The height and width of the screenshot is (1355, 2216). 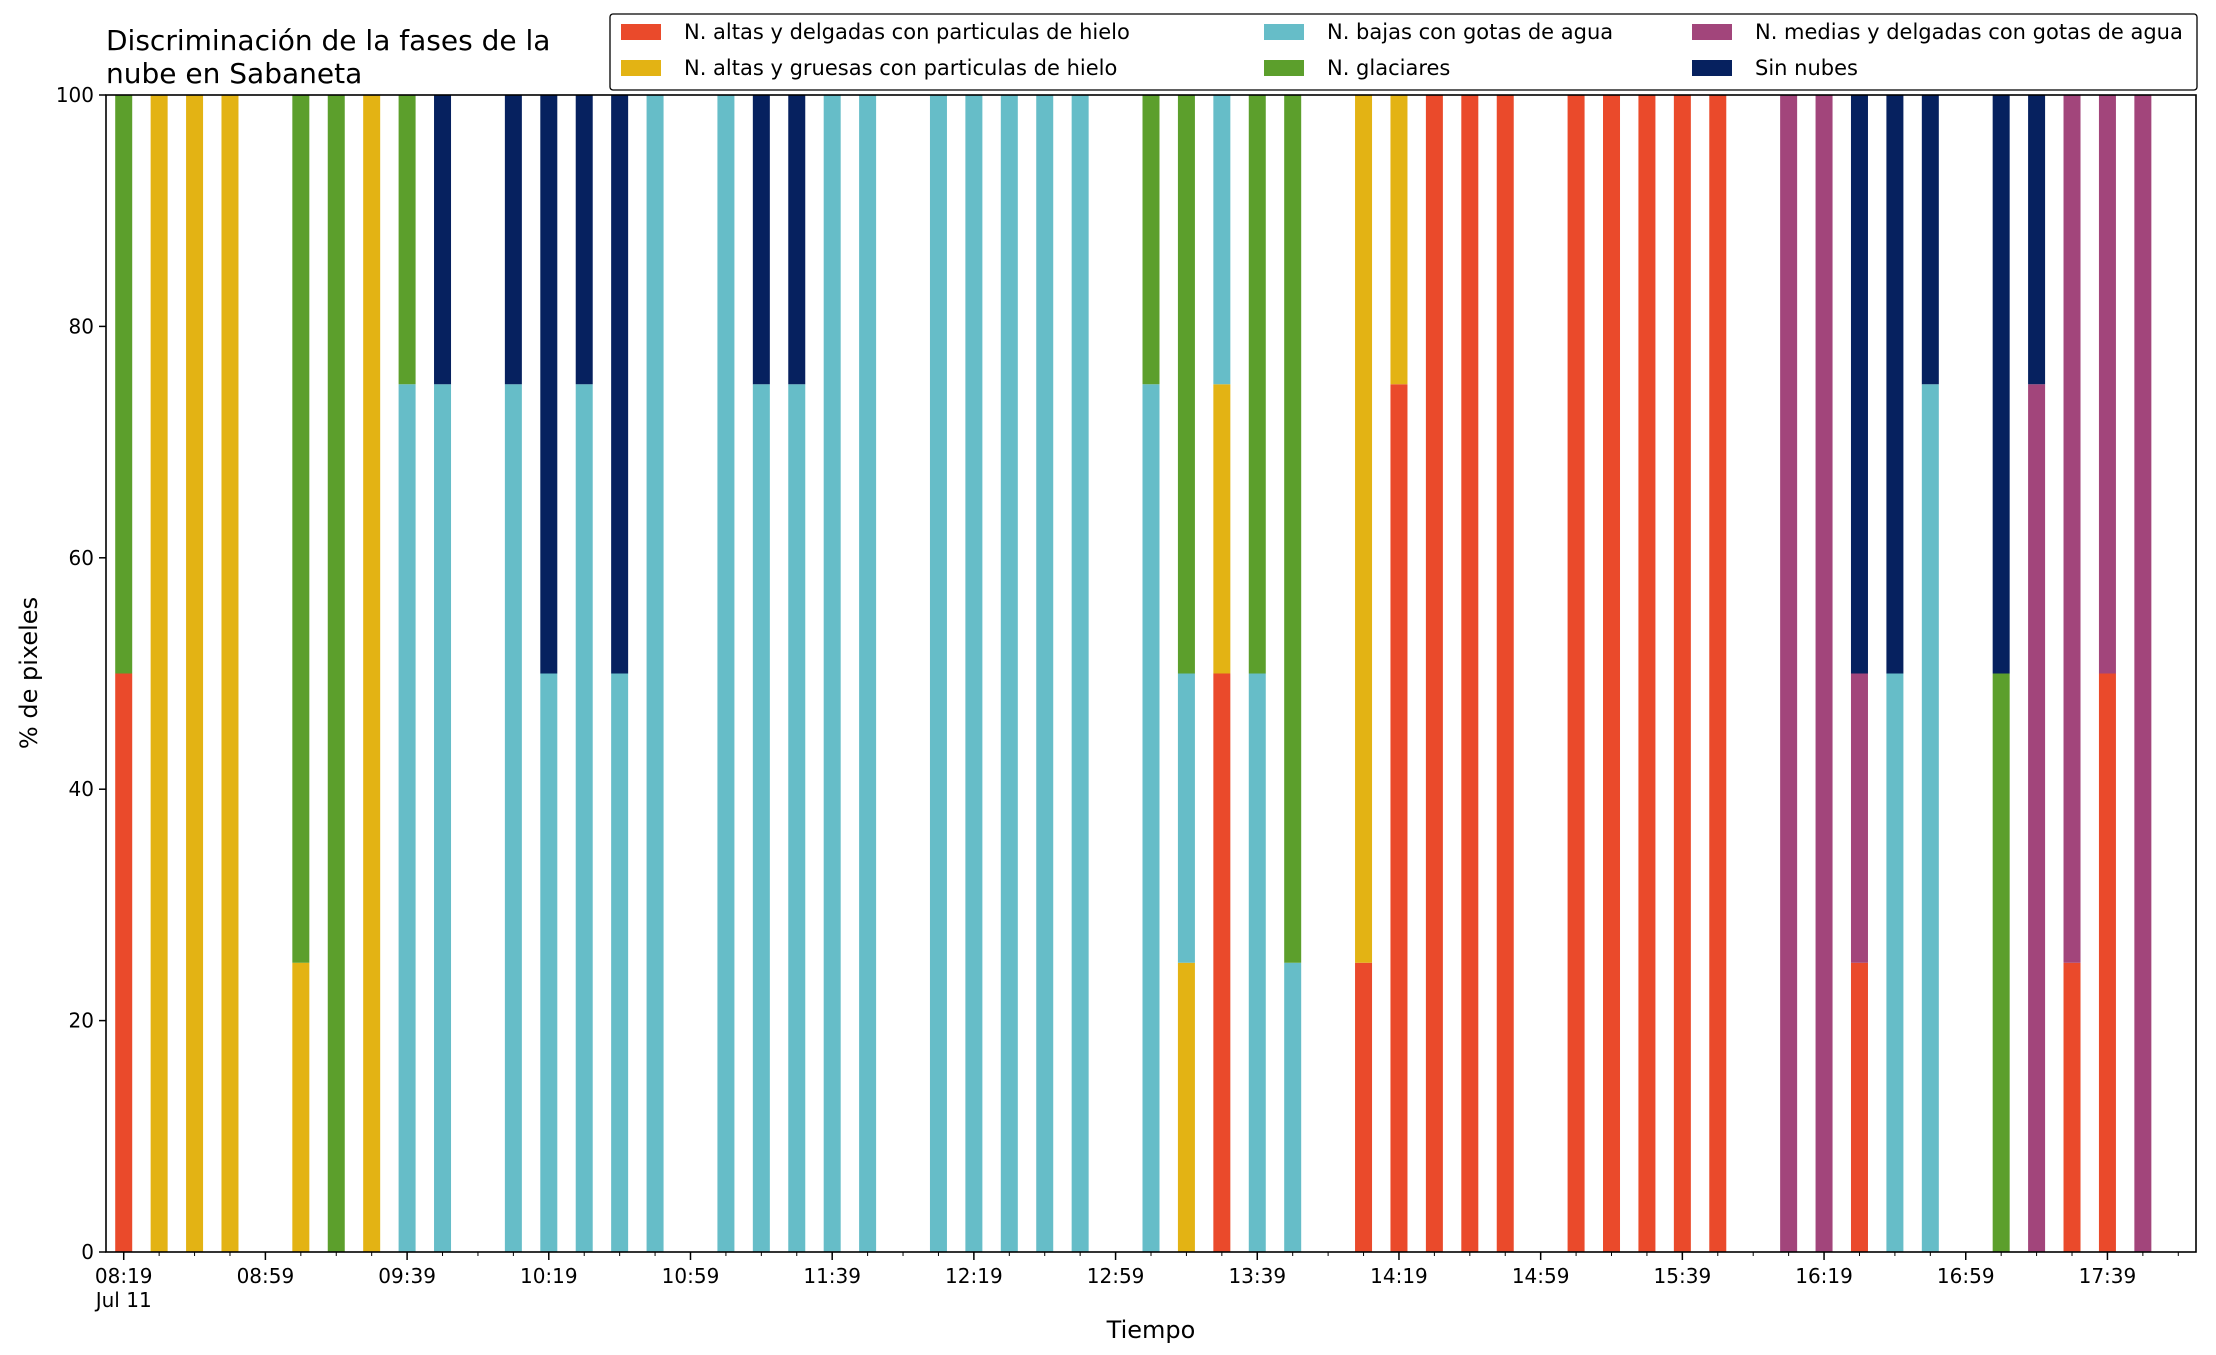 I want to click on legend-label: Sin nubes, so click(x=1806, y=68).